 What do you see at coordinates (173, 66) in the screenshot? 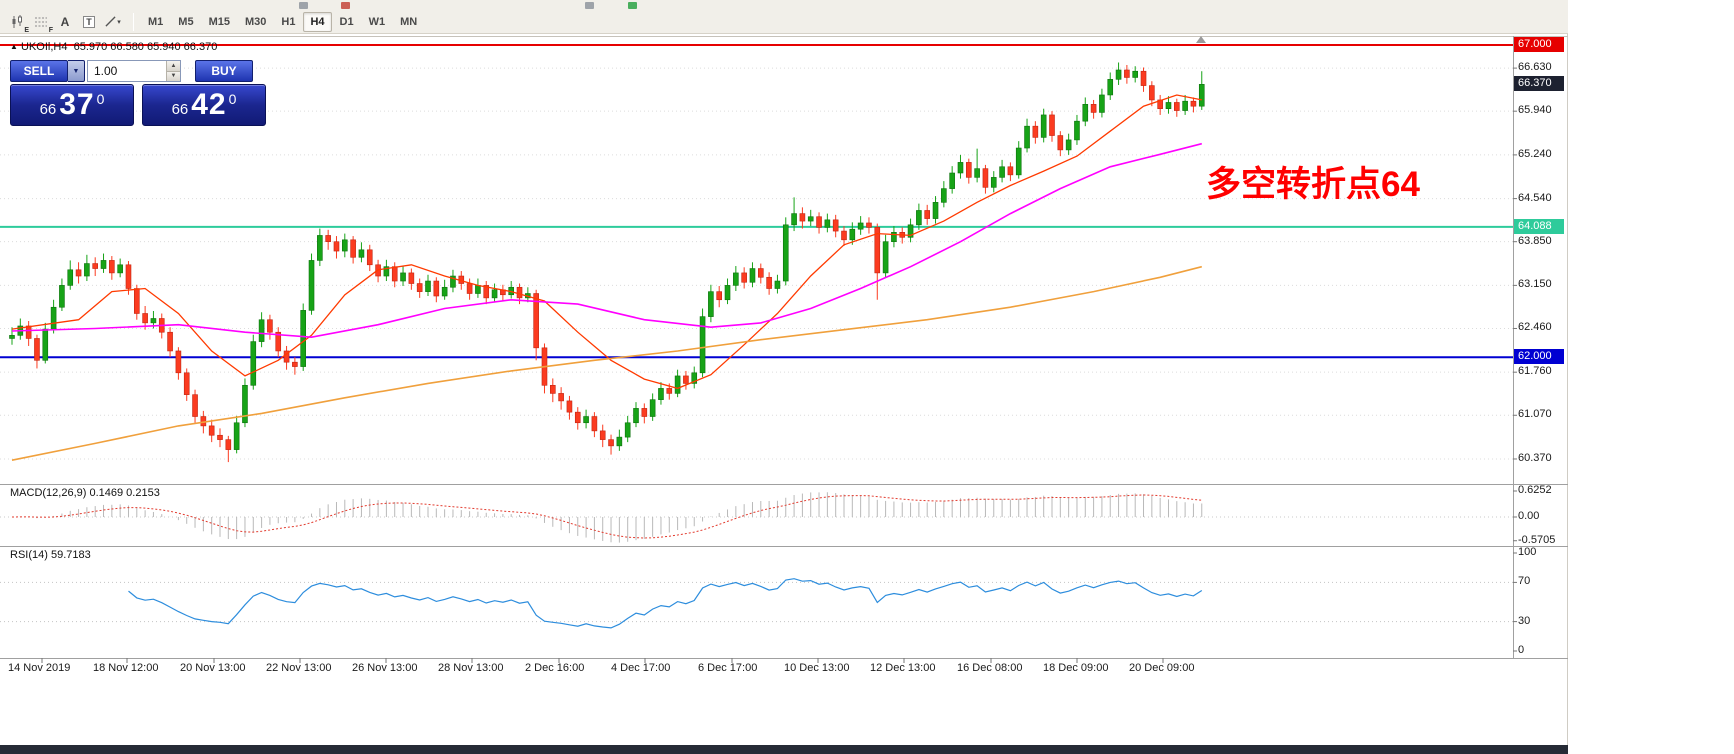
I see `volume-increase-button: ▲` at bounding box center [173, 66].